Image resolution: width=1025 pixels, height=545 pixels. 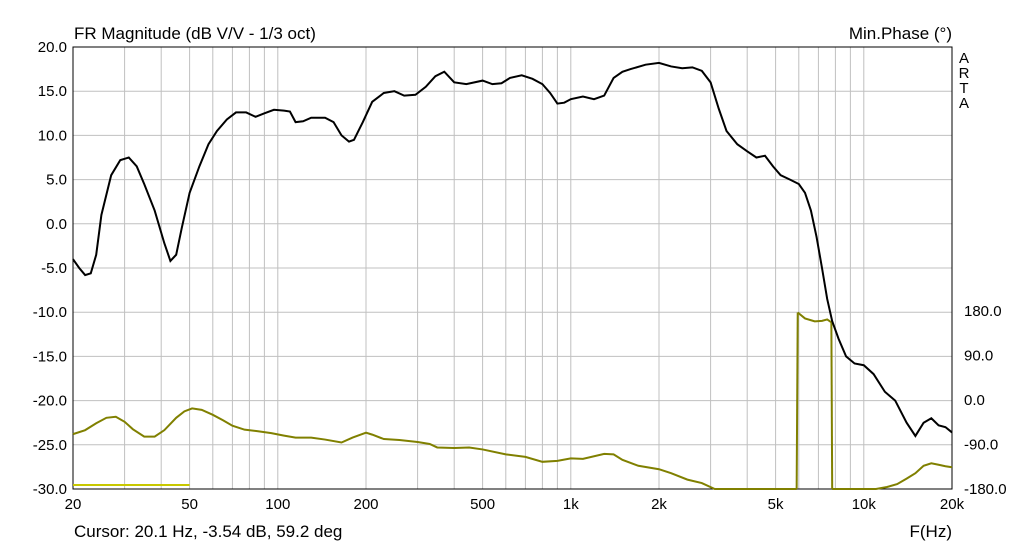 What do you see at coordinates (52, 135) in the screenshot?
I see `y-tick-label: 10.0` at bounding box center [52, 135].